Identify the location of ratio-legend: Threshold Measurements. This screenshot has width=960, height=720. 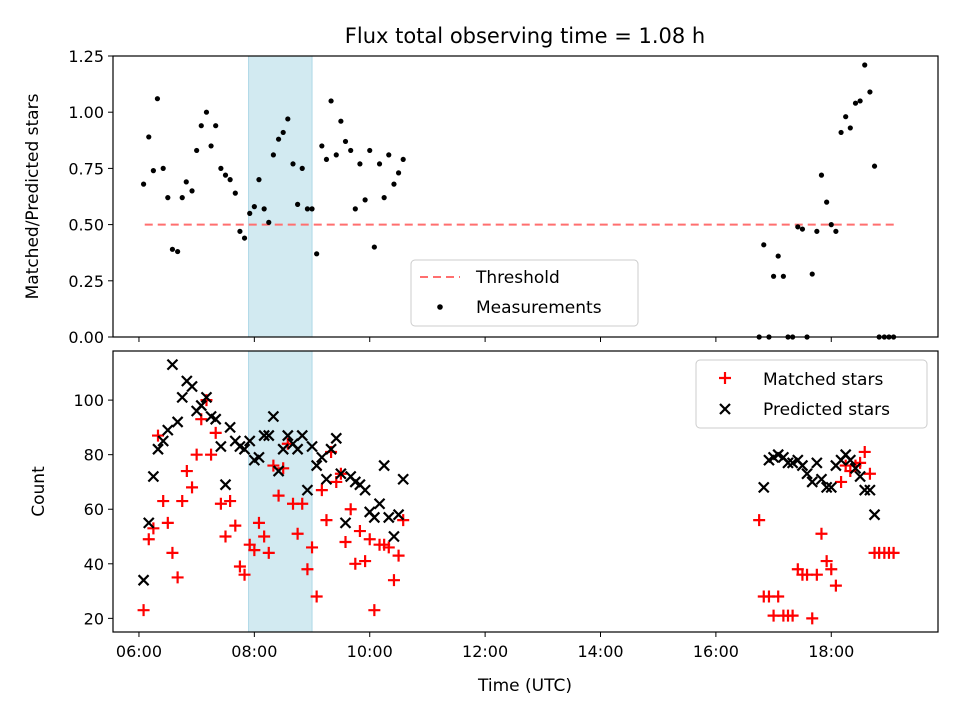
(524, 293).